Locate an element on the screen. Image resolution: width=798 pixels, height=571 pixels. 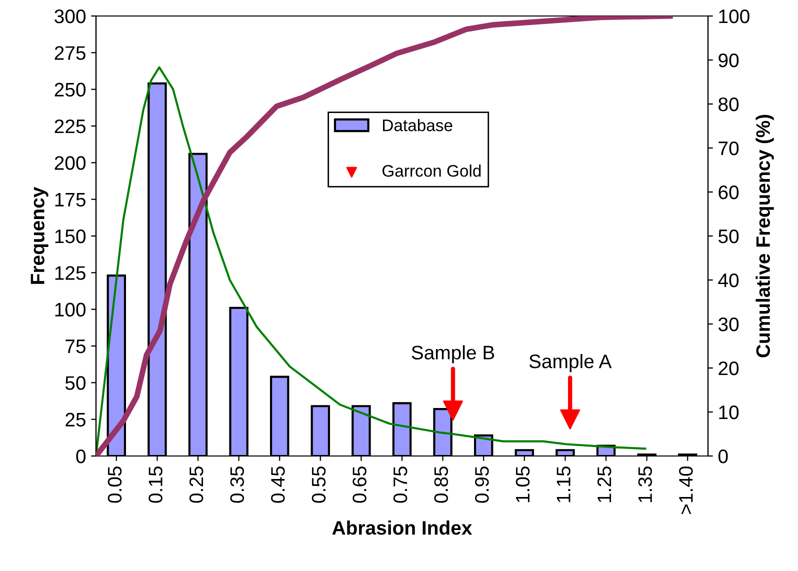
x-tick-label: 0.55 is located at coordinates (319, 484).